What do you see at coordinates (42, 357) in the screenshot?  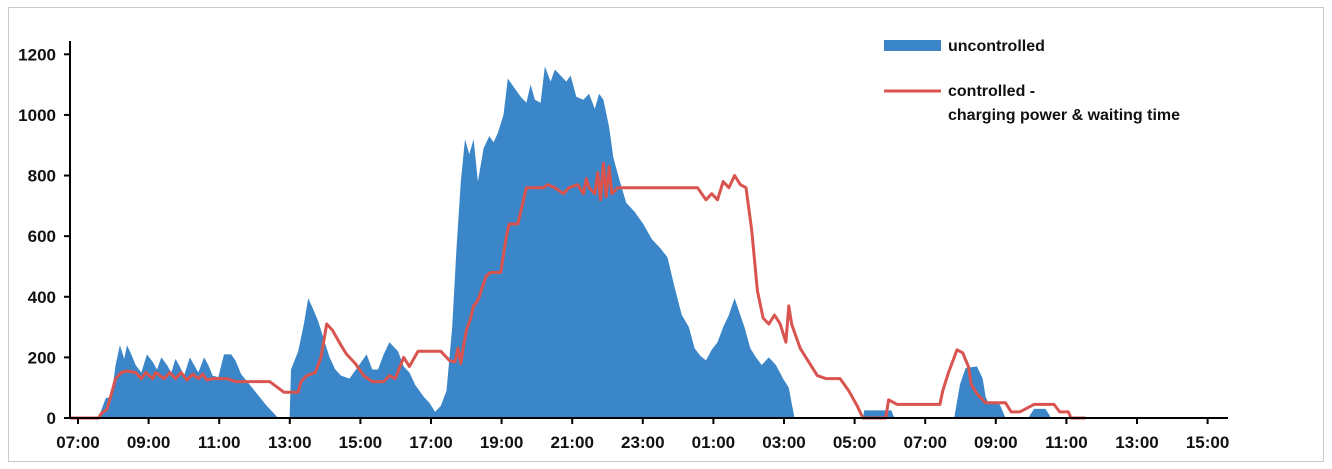 I see `y-tick-label: 200` at bounding box center [42, 357].